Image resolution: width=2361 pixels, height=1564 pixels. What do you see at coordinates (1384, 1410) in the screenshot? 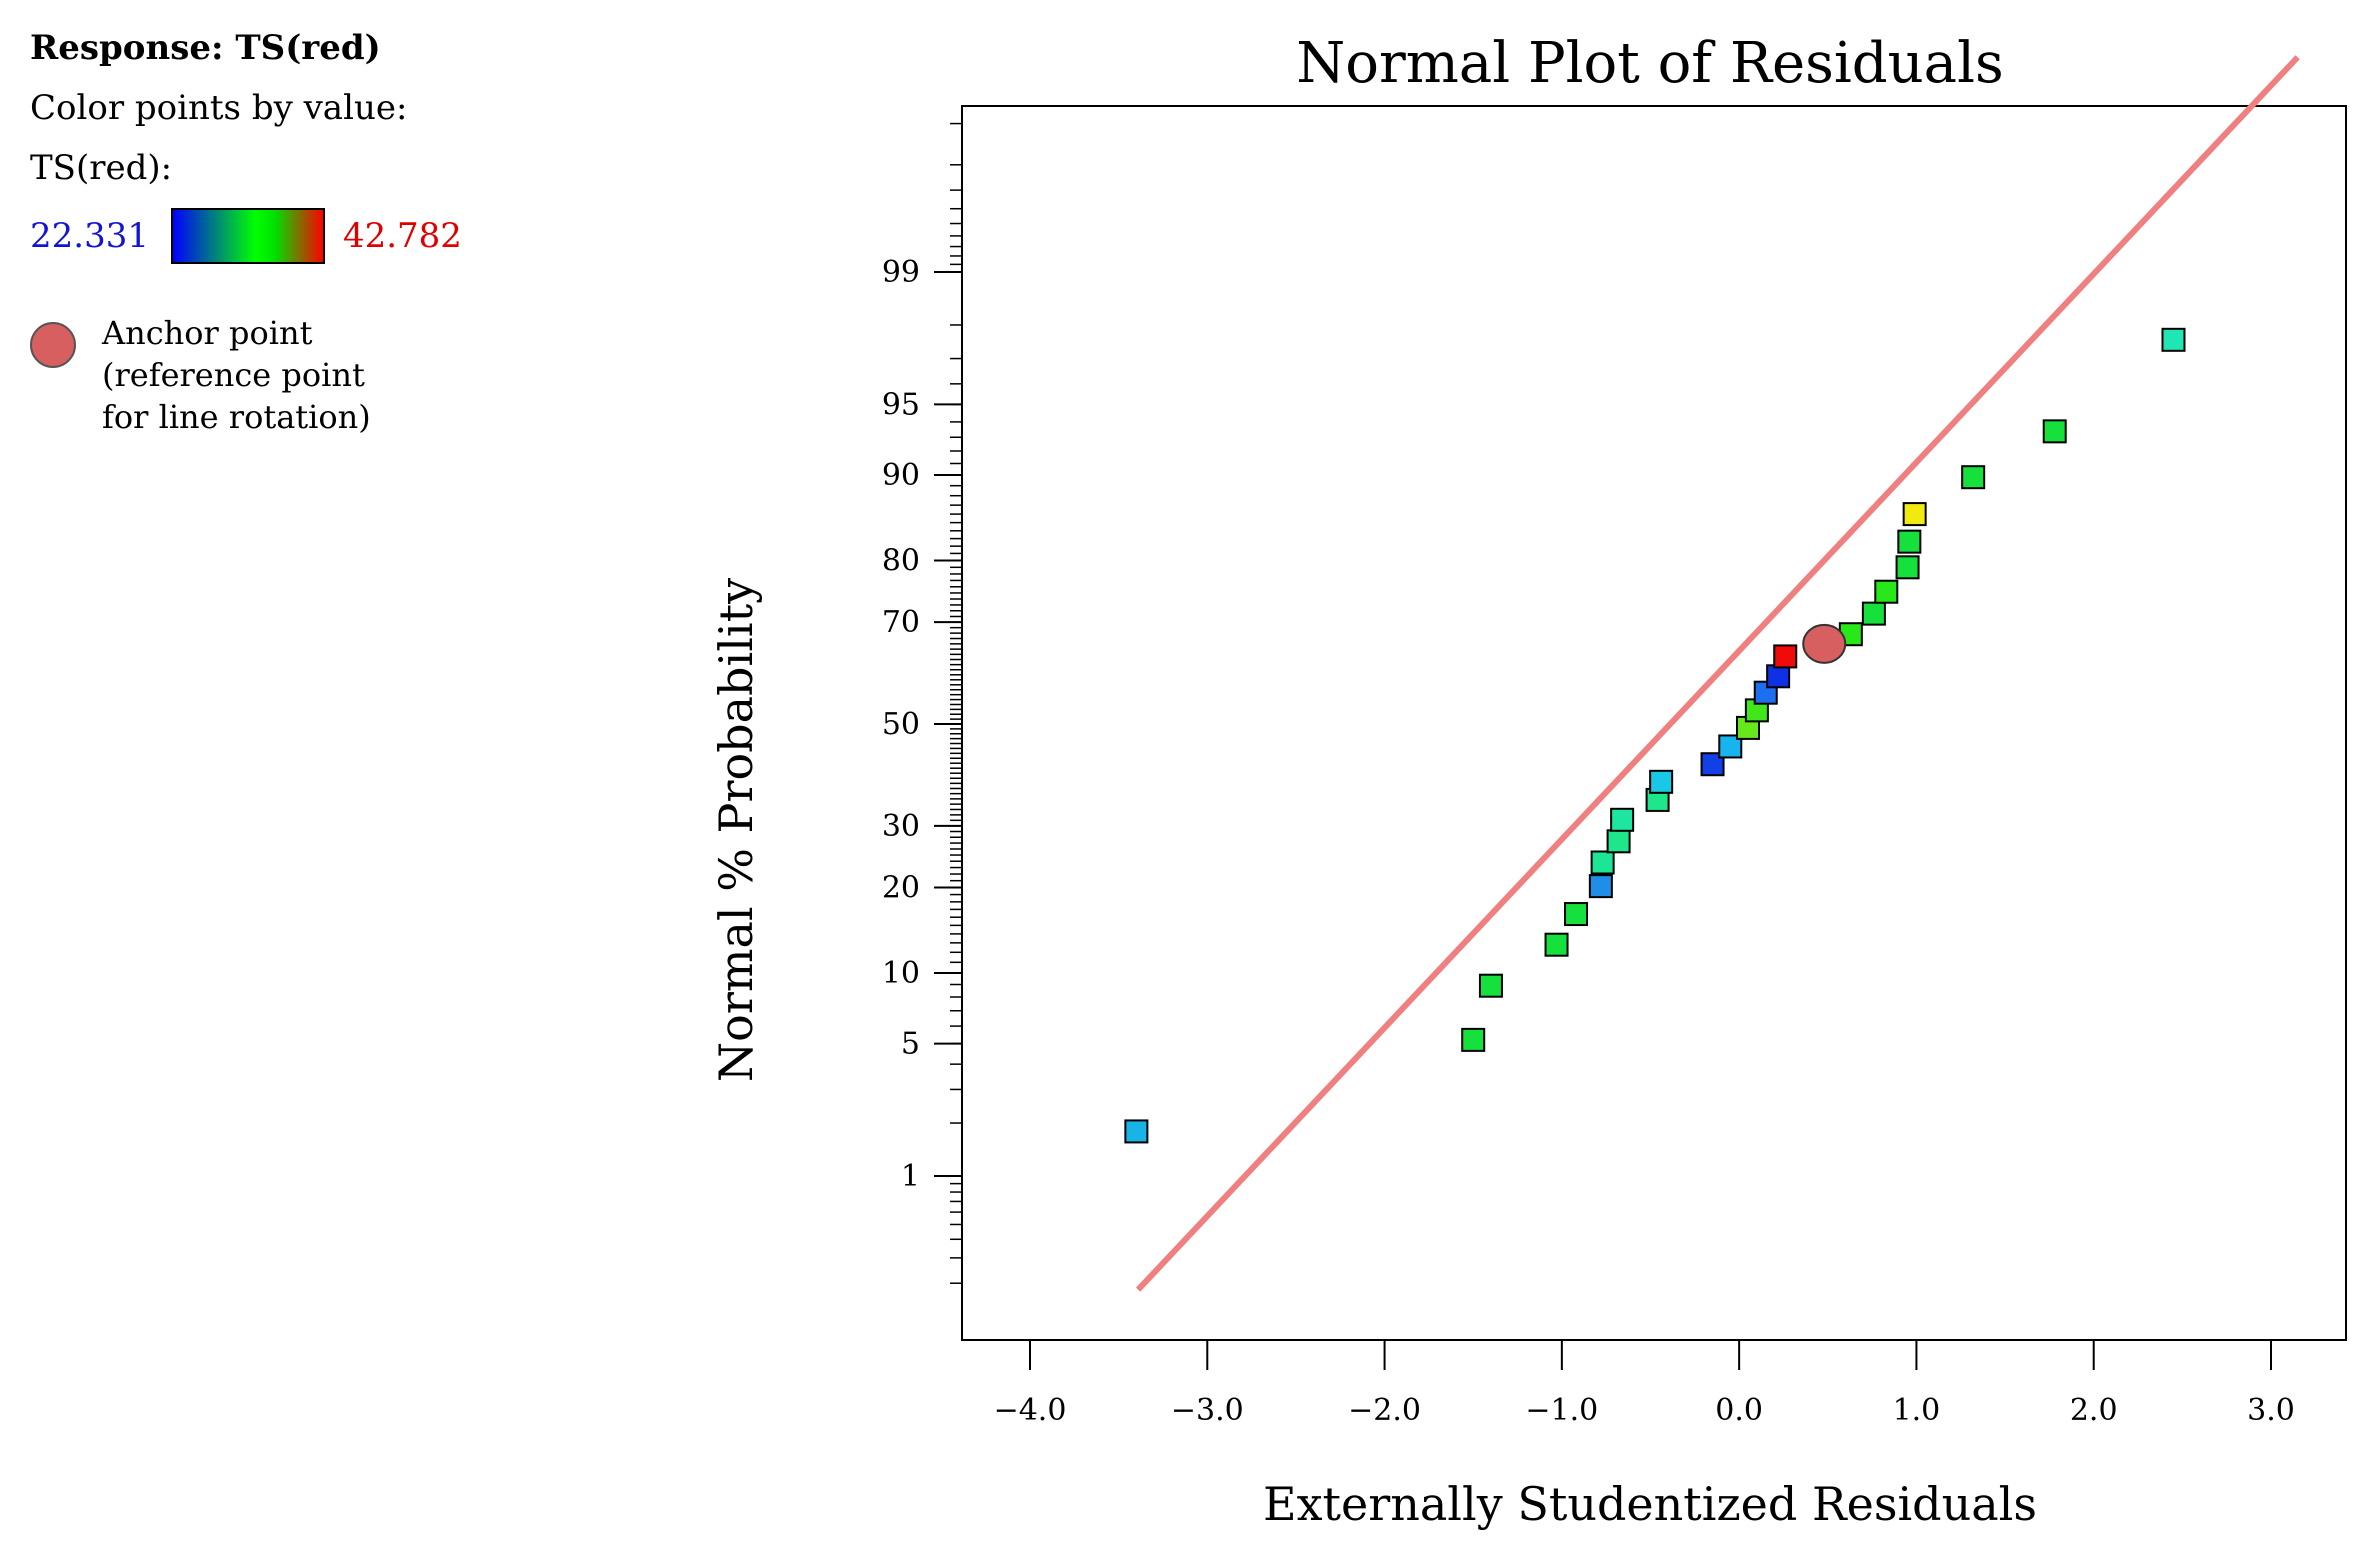
I see `x-tick-label: −2.0` at bounding box center [1384, 1410].